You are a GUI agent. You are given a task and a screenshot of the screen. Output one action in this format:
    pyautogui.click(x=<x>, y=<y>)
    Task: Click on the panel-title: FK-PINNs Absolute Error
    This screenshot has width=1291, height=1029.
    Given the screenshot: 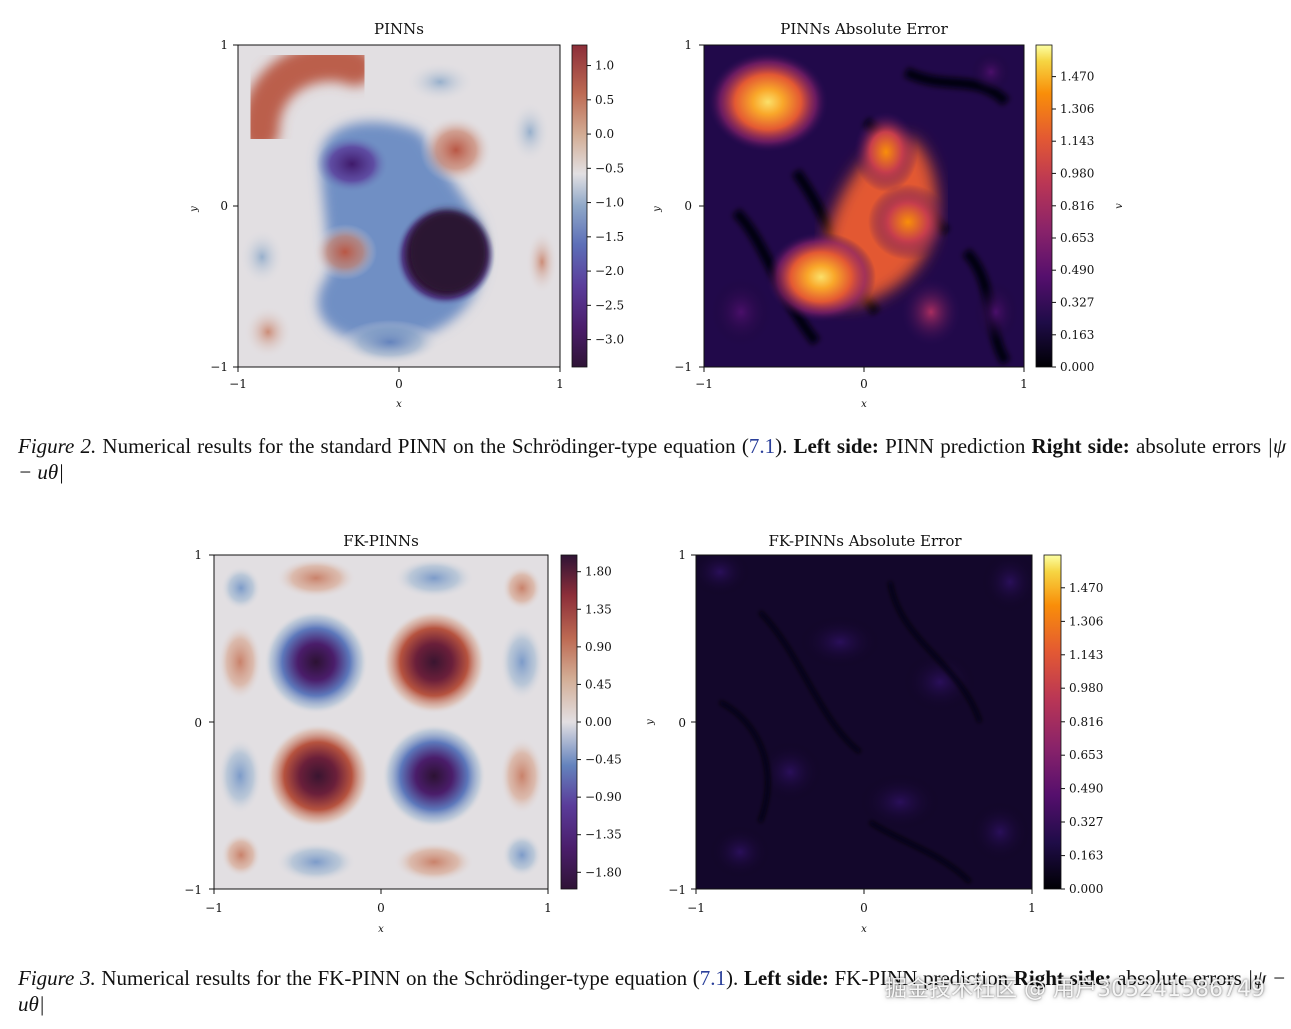 What is the action you would take?
    pyautogui.click(x=865, y=541)
    